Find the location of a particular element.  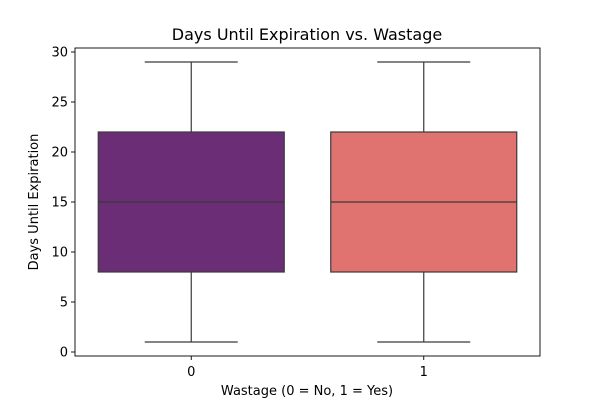

y-tick-label: 5 is located at coordinates (64, 303).